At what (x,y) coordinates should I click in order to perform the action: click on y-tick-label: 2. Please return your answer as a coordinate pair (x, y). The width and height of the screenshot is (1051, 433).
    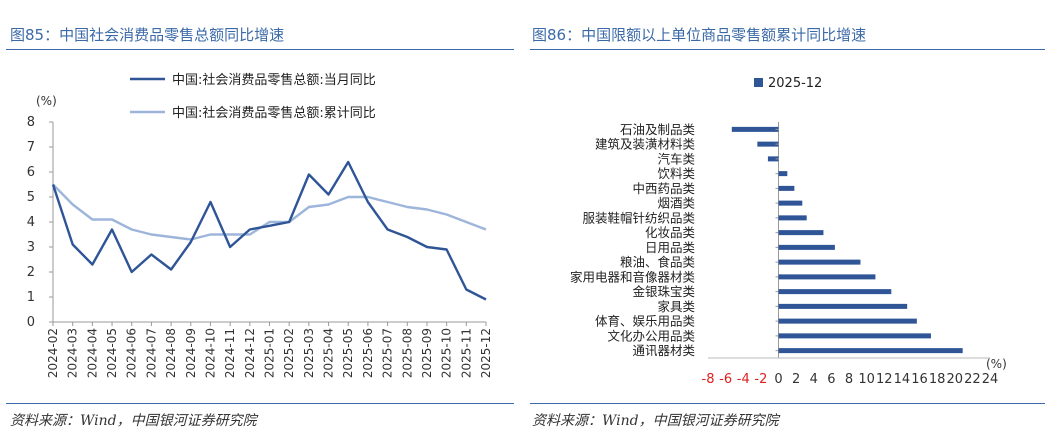
    Looking at the image, I should click on (31, 272).